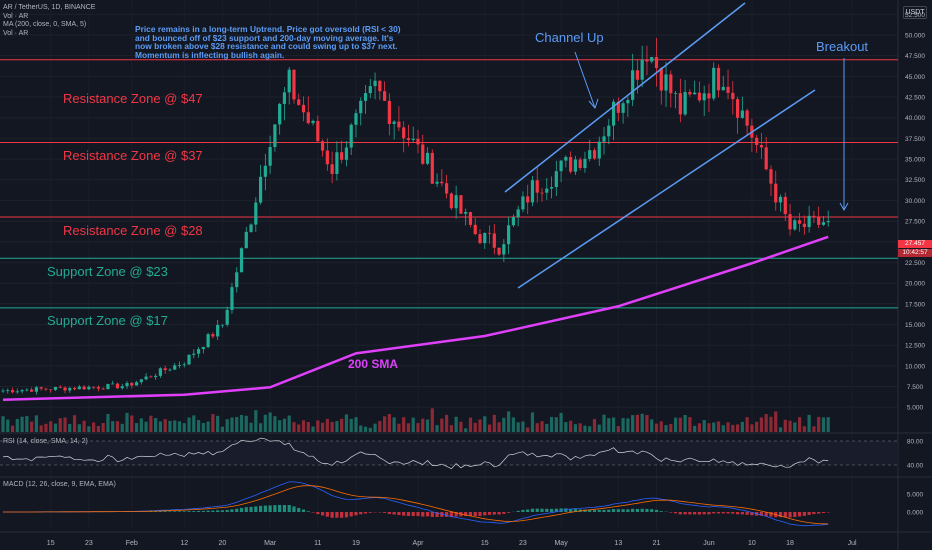 The image size is (932, 550). Describe the element at coordinates (270, 543) in the screenshot. I see `time-tick: Mar` at that location.